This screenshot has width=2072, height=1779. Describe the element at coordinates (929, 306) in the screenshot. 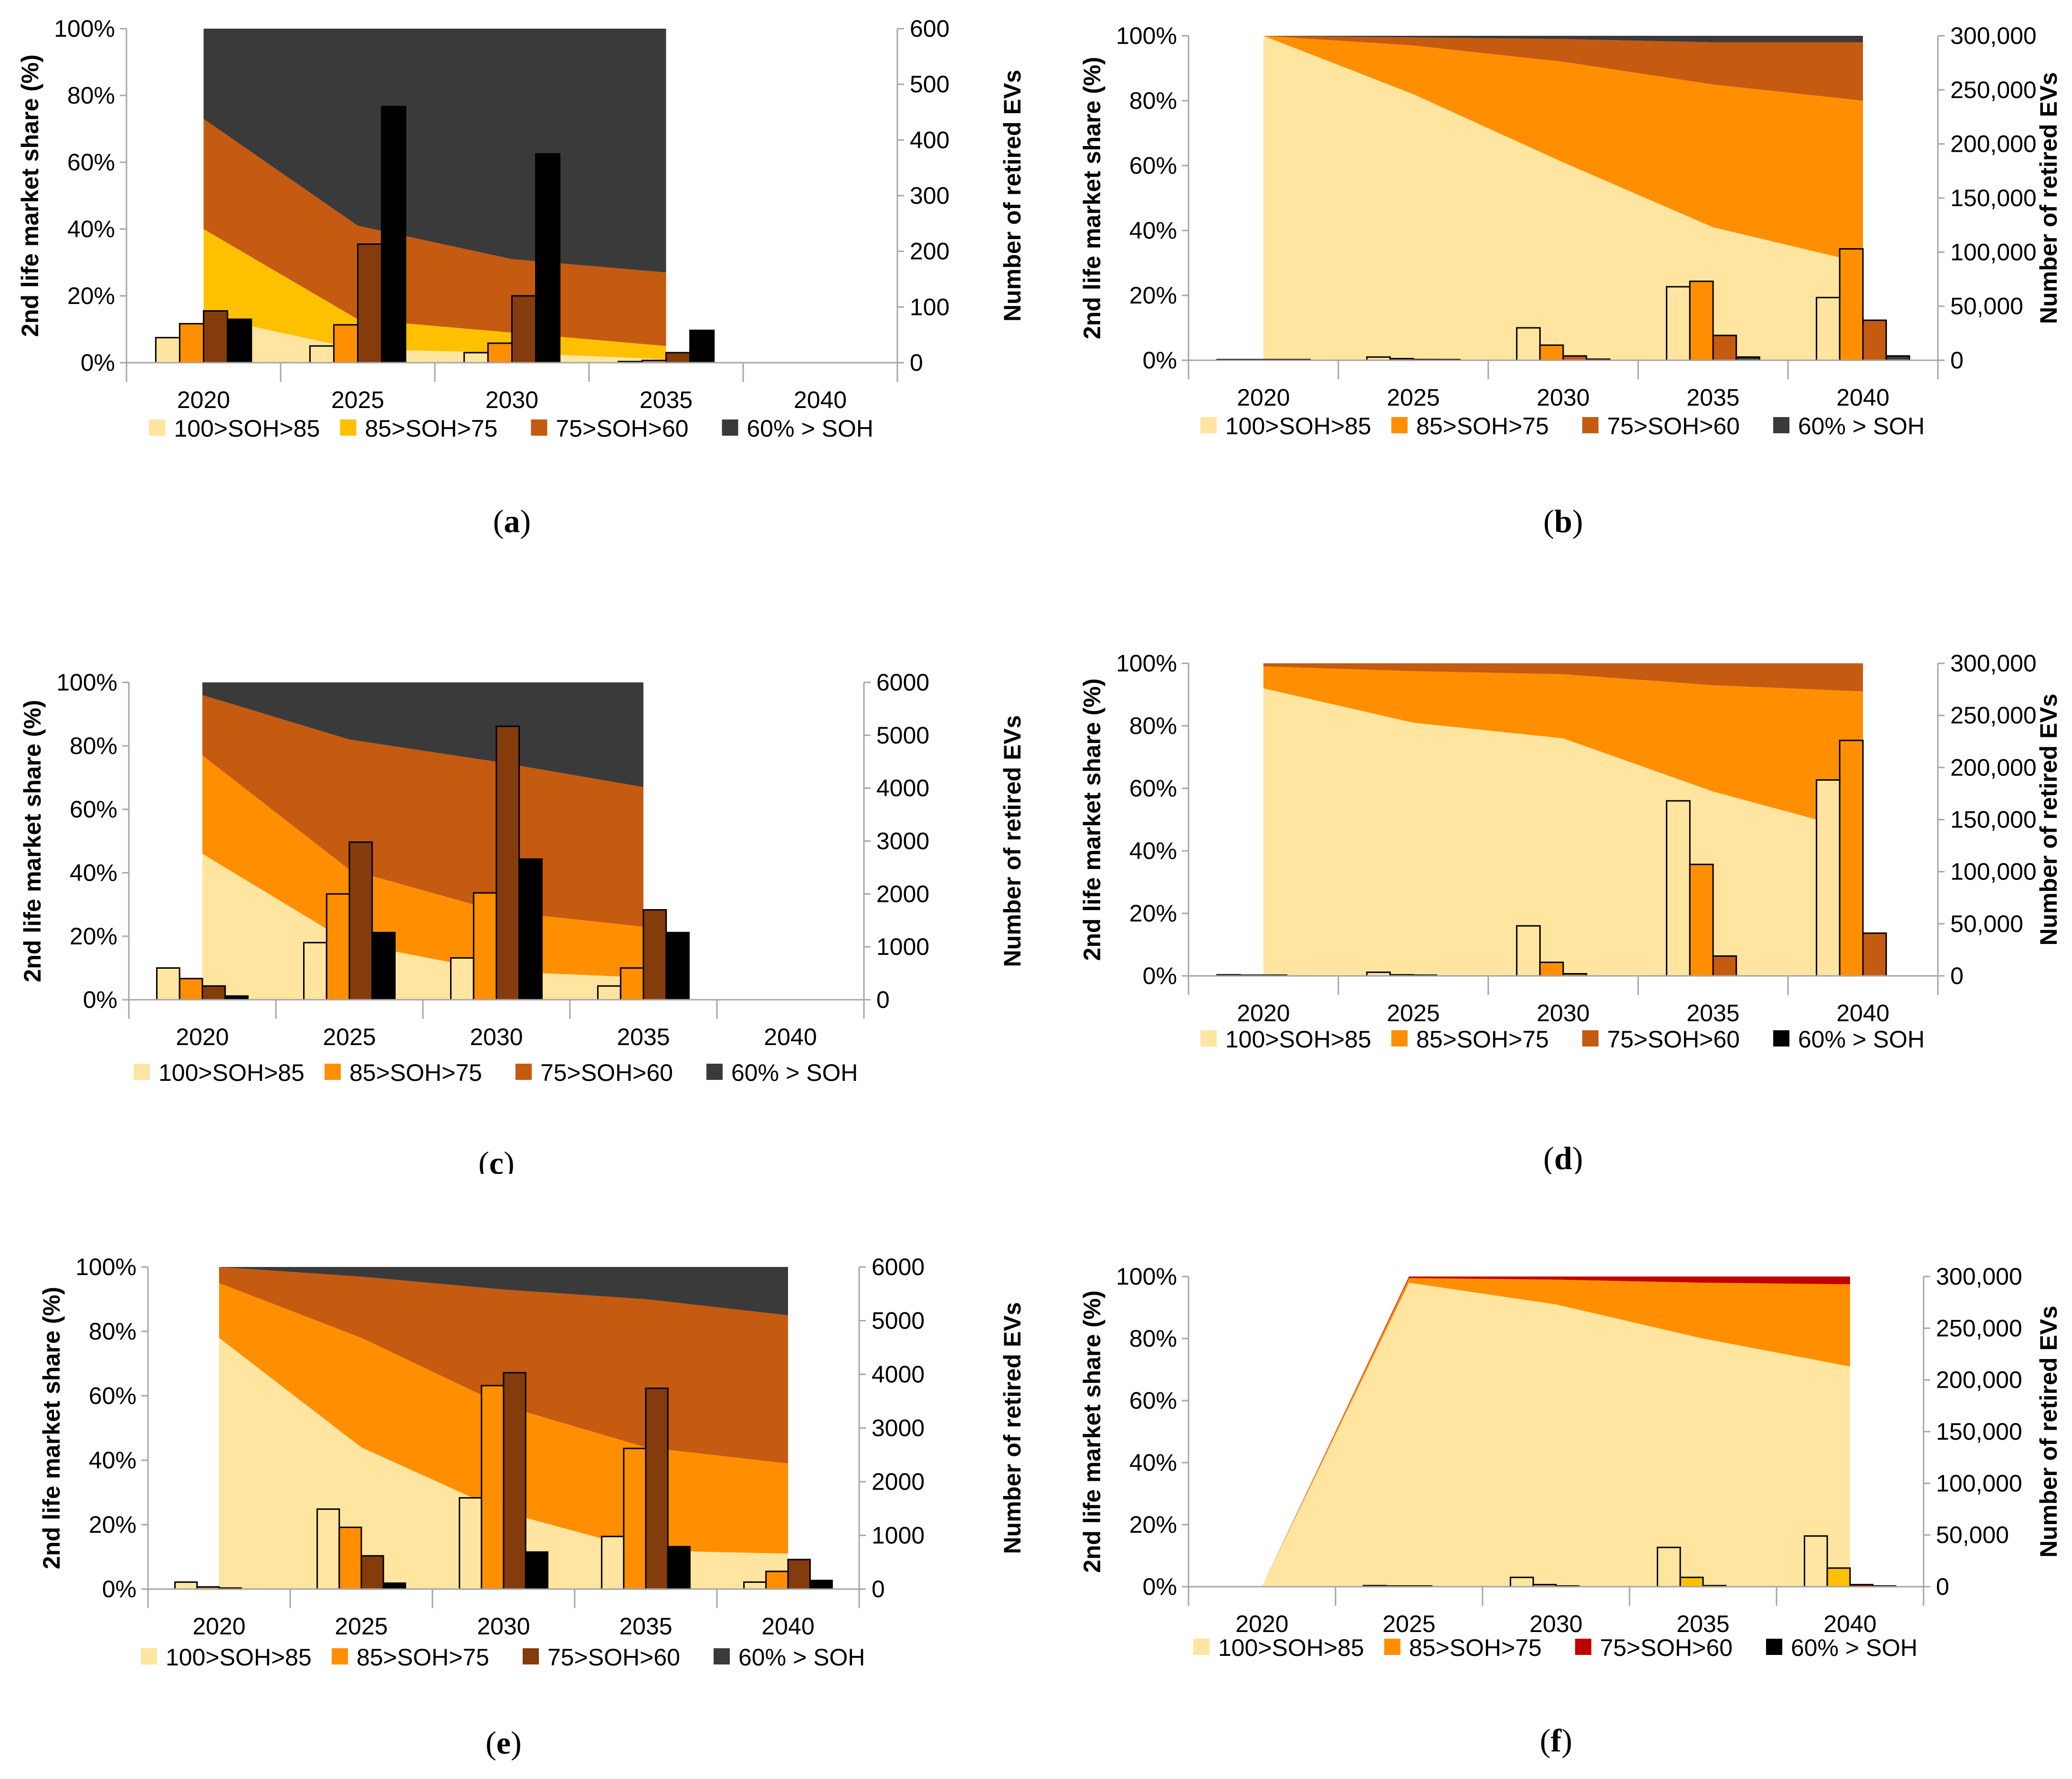

I see `y2-tick-label: 100` at that location.